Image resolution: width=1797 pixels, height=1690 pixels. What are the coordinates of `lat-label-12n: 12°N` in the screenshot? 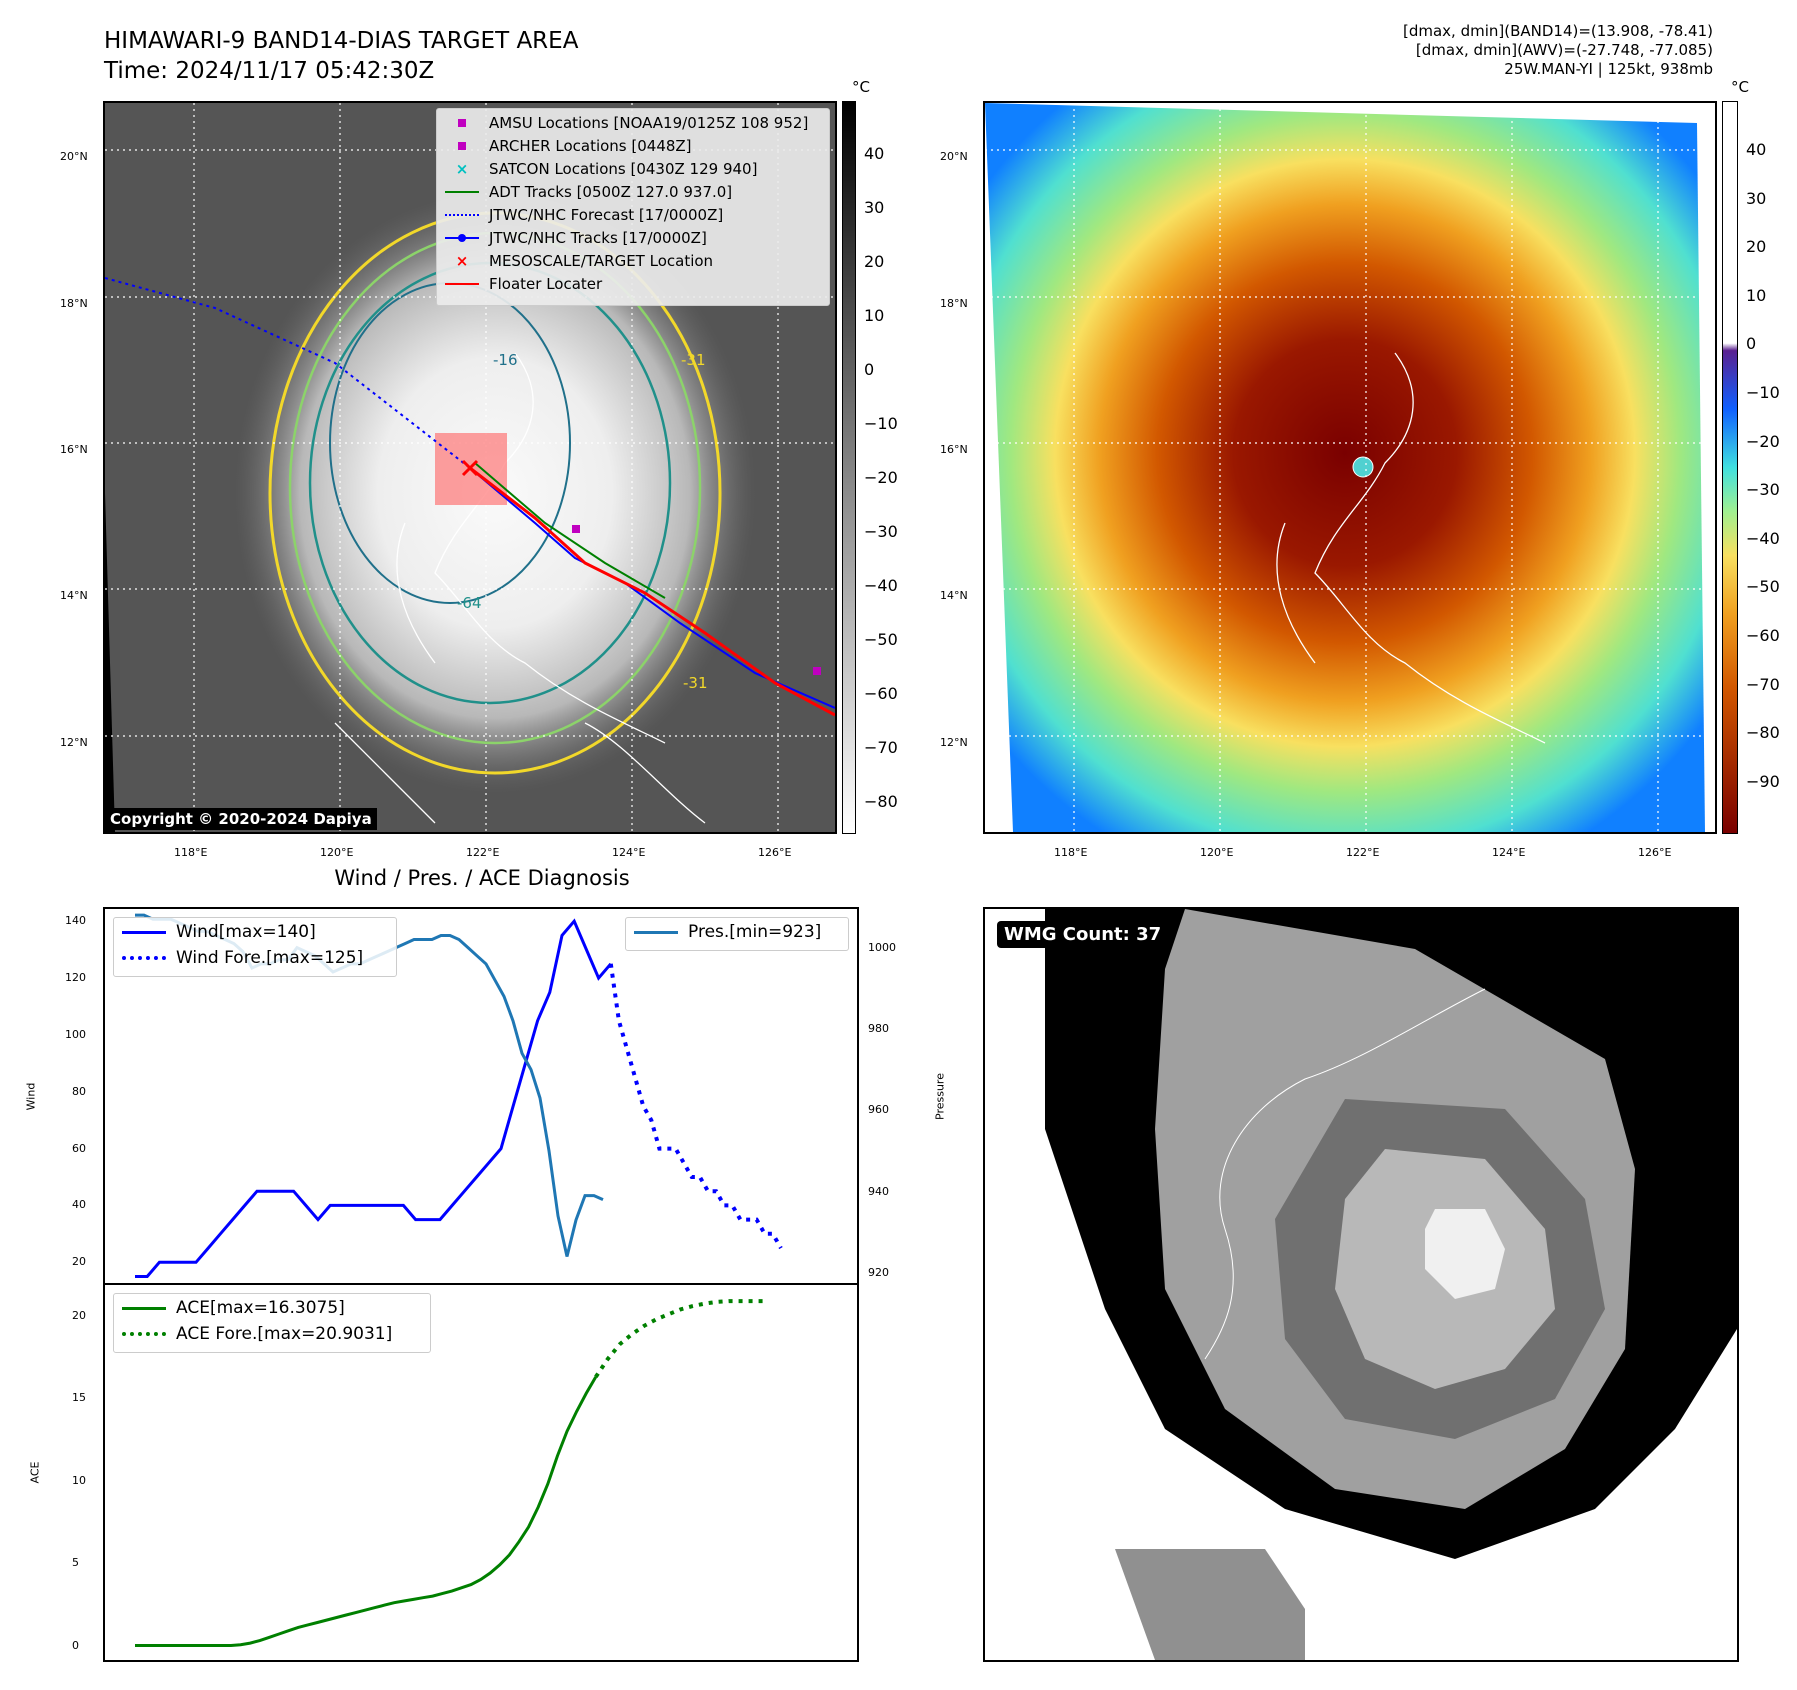 It's located at (74, 742).